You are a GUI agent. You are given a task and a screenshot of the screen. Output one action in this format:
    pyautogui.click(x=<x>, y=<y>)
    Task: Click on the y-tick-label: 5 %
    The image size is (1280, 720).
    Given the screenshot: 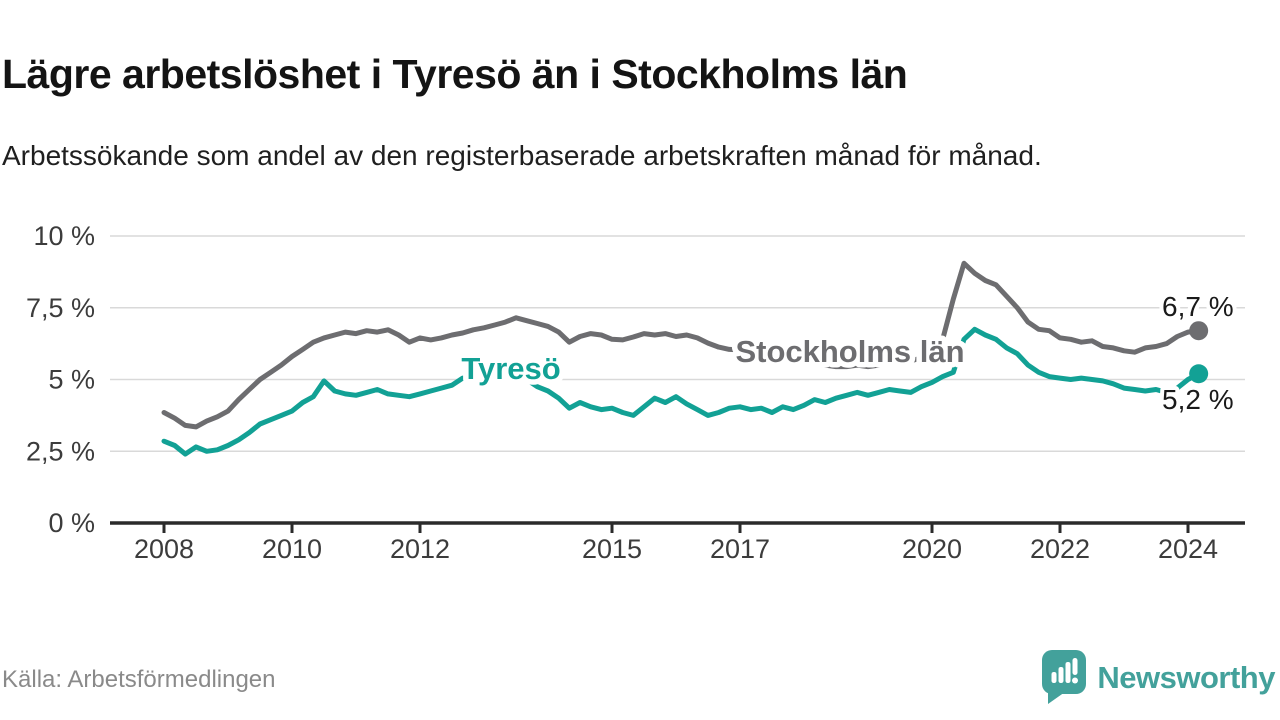 What is the action you would take?
    pyautogui.click(x=71, y=380)
    